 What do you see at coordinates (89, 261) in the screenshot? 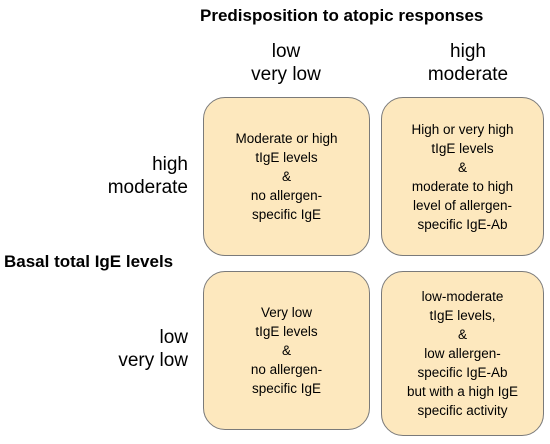
I see `basal-ige-title: Basal total IgE levels` at bounding box center [89, 261].